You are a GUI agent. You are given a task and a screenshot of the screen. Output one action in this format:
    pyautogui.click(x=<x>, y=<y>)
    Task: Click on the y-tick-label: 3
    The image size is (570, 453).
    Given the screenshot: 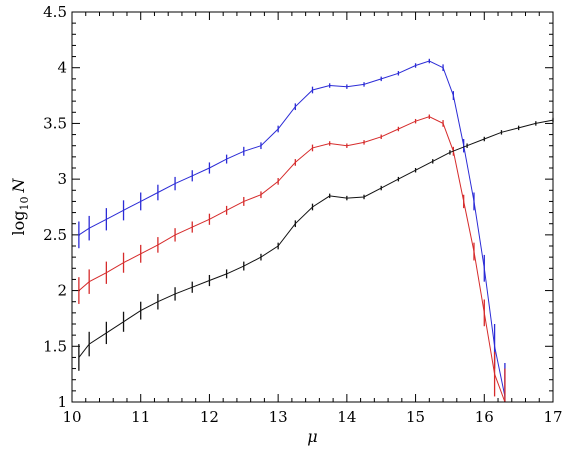 What is the action you would take?
    pyautogui.click(x=62, y=179)
    